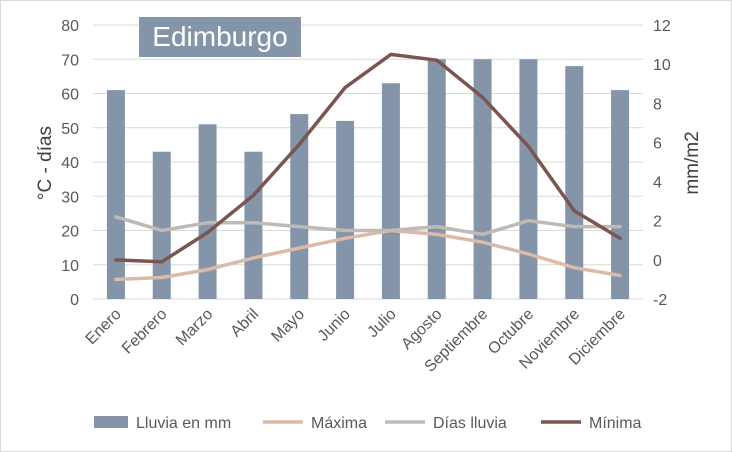 This screenshot has height=452, width=732. What do you see at coordinates (662, 26) in the screenshot?
I see `y-right-tick-label: 12` at bounding box center [662, 26].